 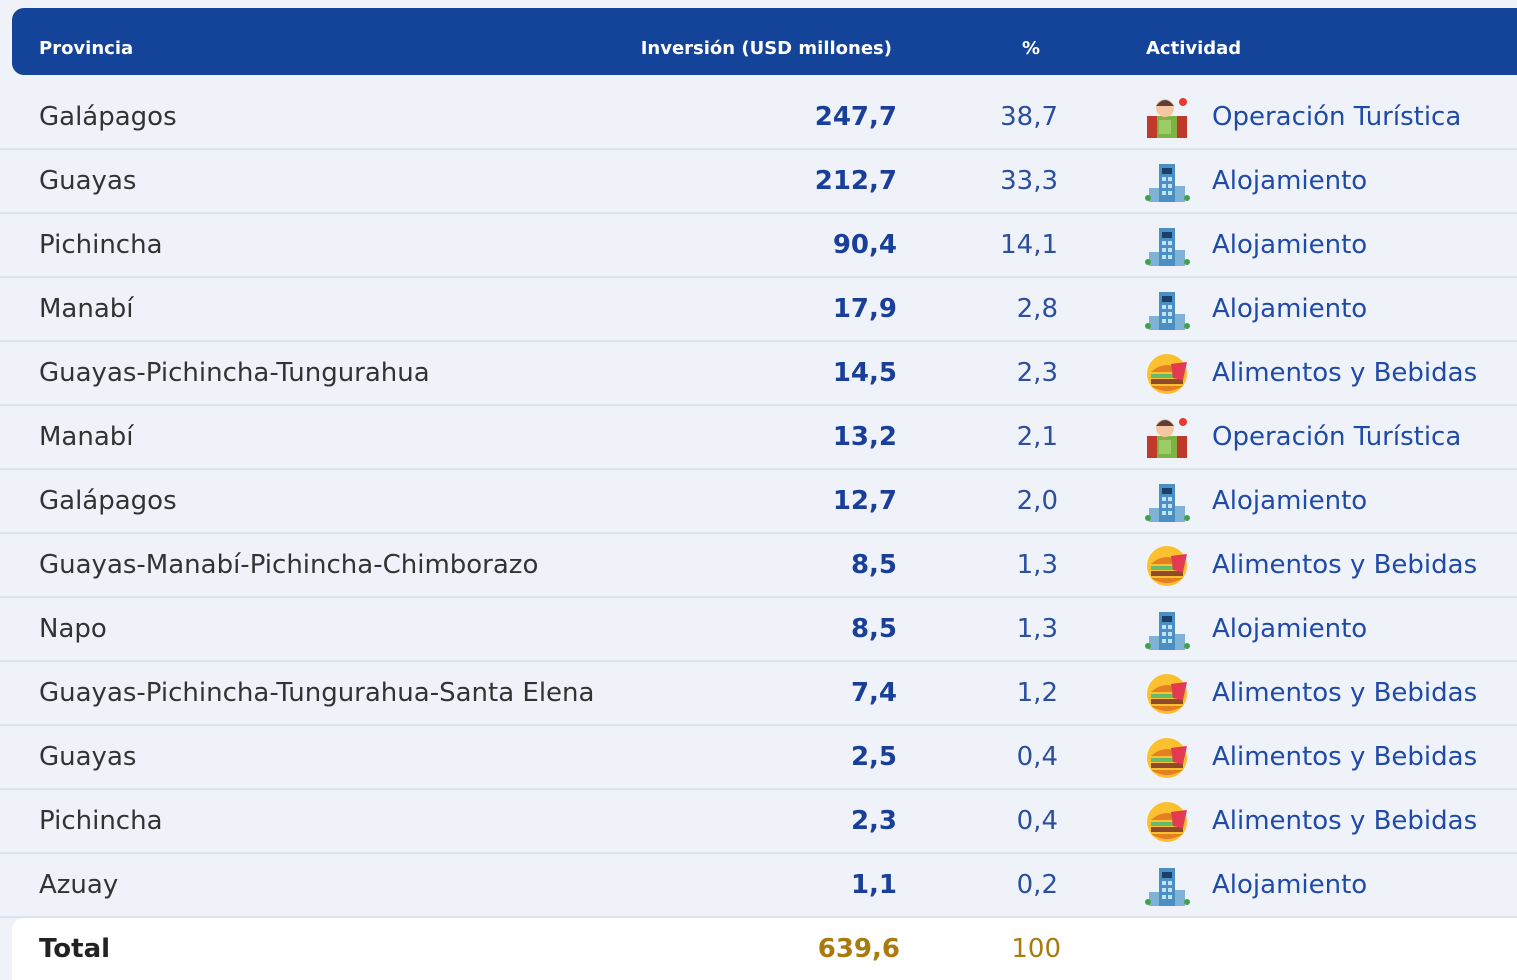 I want to click on percent: 14,1, so click(x=1029, y=245).